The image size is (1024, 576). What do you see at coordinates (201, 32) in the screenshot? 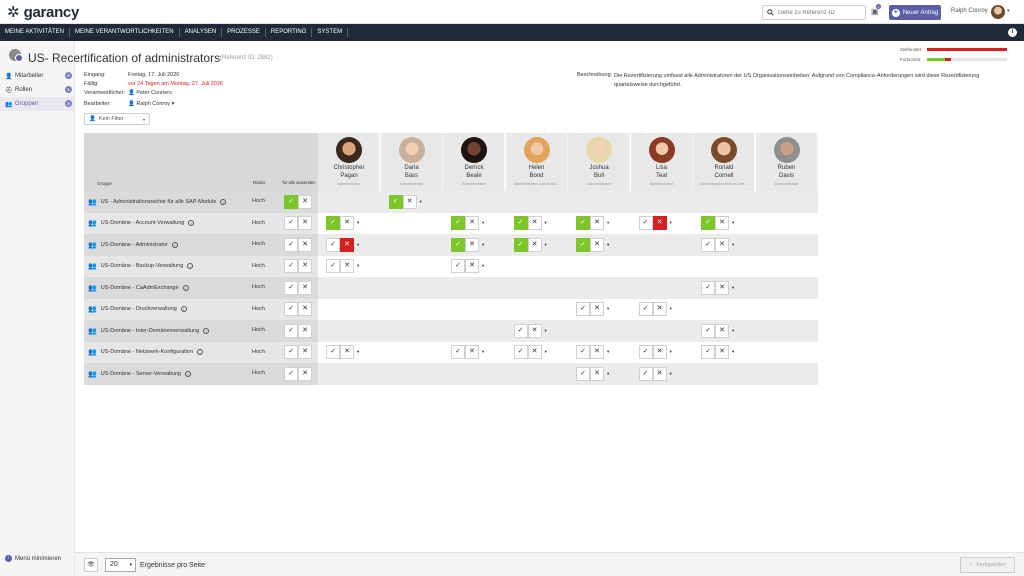
I see `nav-analyses: ANALYSEN` at bounding box center [201, 32].